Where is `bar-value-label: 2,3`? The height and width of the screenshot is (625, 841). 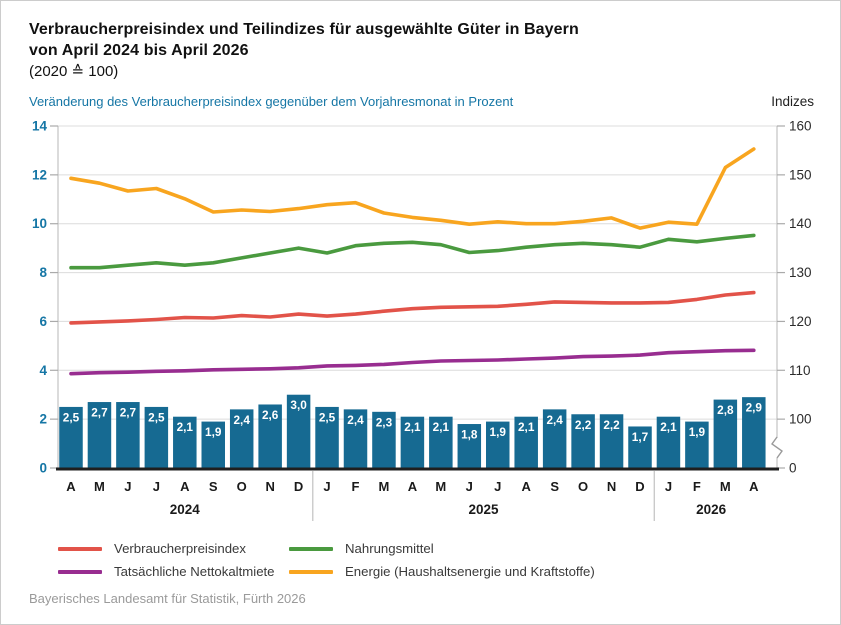 bar-value-label: 2,3 is located at coordinates (384, 422).